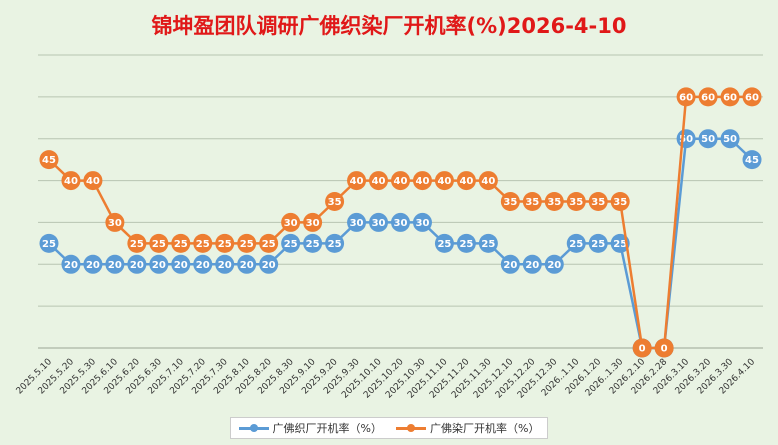 Image resolution: width=778 pixels, height=445 pixels. I want to click on legend-item-dyeing: 广佛染厂开机率（%）, so click(467, 428).